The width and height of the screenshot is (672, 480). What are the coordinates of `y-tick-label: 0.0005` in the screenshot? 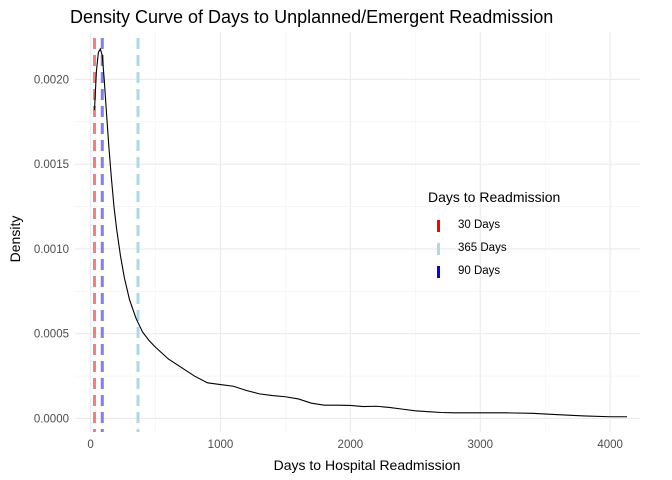 It's located at (51, 335).